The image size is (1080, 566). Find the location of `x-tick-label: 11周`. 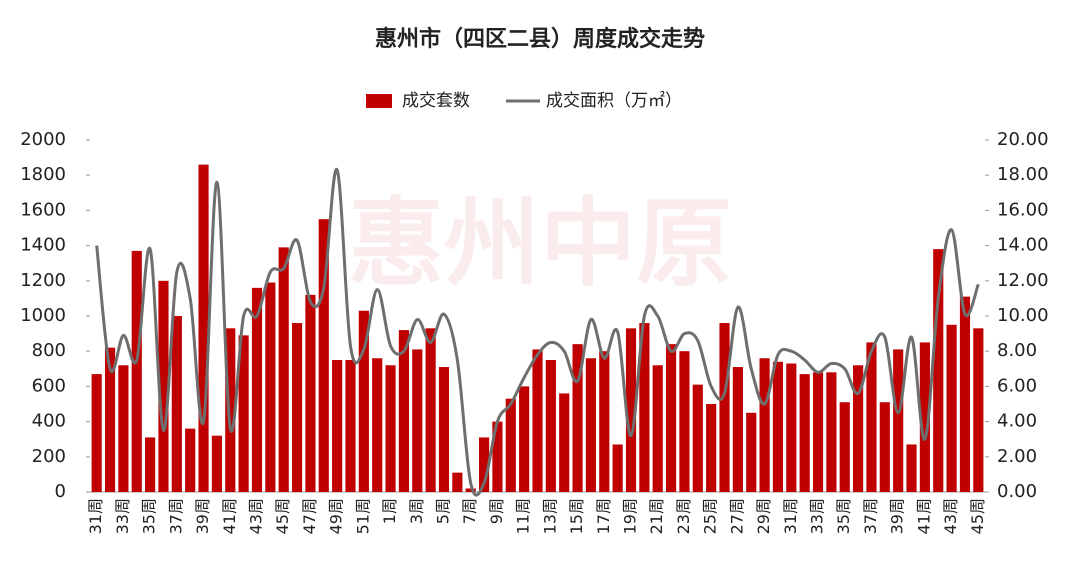

x-tick-label: 11周 is located at coordinates (523, 516).